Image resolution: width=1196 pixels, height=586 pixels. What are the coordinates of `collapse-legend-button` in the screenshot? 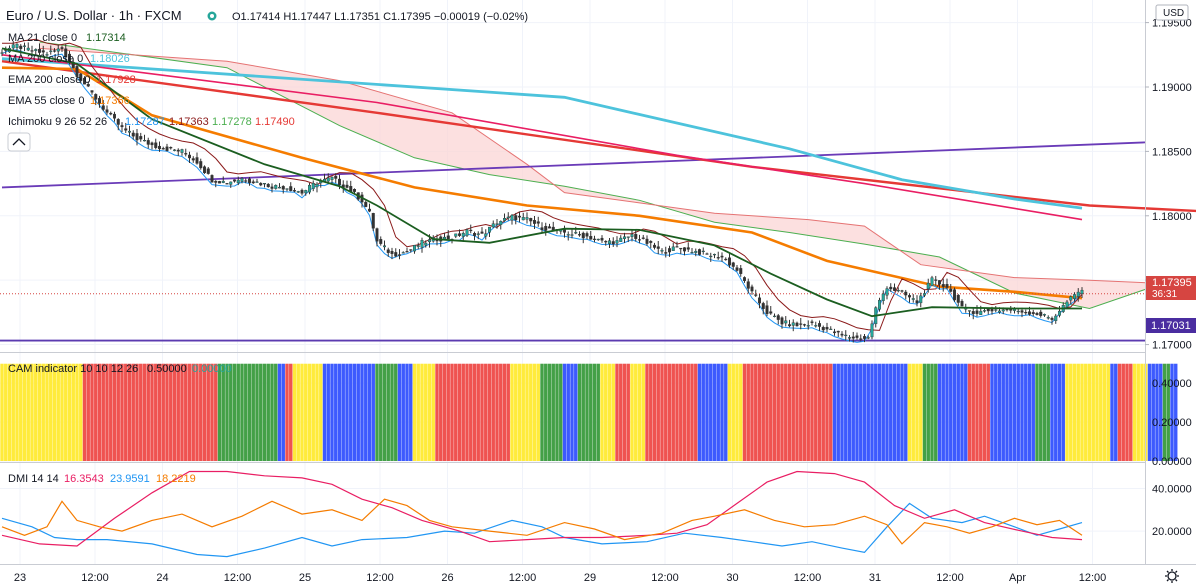 It's located at (19, 142).